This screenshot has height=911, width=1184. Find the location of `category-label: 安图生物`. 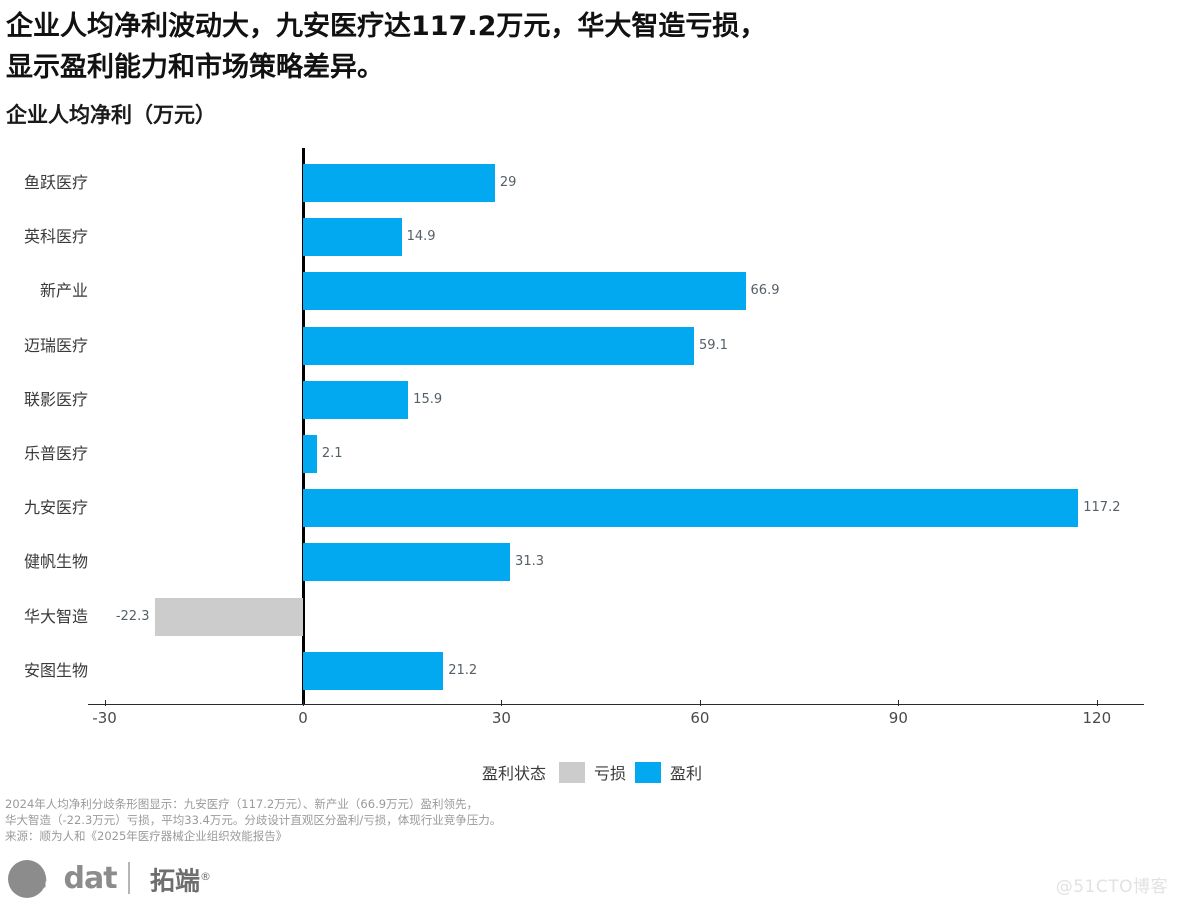

category-label: 安图生物 is located at coordinates (55, 670).